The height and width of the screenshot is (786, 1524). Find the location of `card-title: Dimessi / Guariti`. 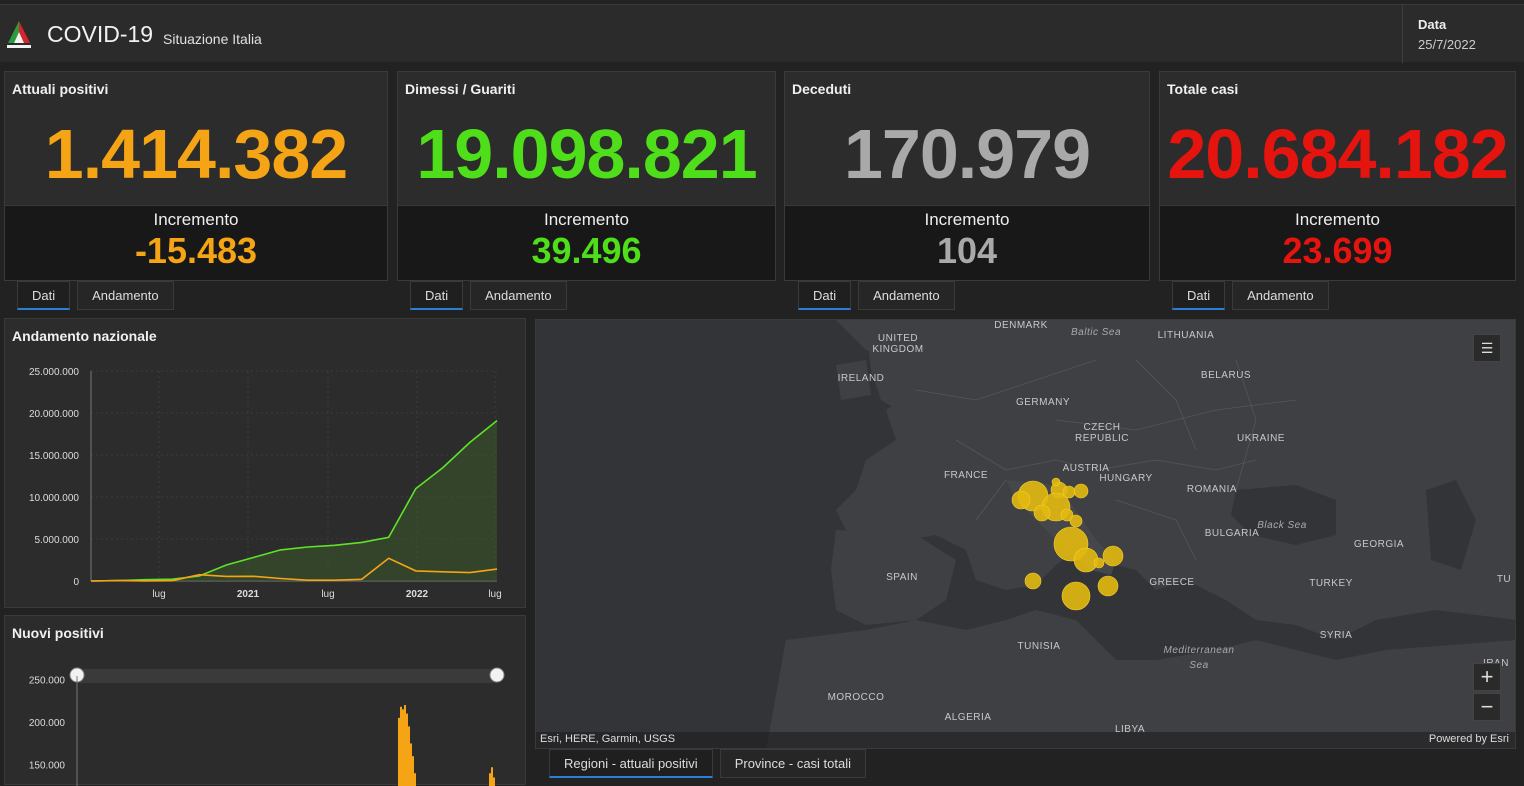

card-title: Dimessi / Guariti is located at coordinates (460, 89).